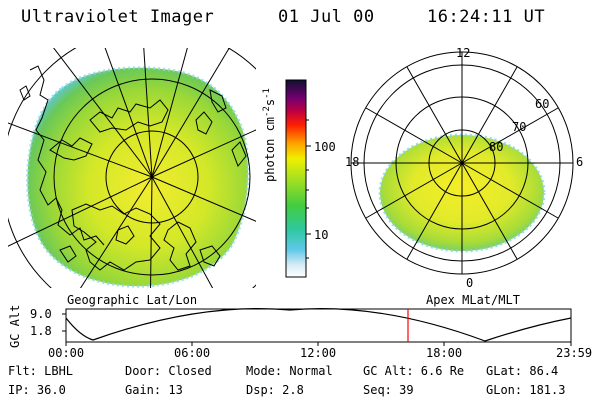 The width and height of the screenshot is (600, 400). I want to click on colorbar-ticks, so click(308, 189).